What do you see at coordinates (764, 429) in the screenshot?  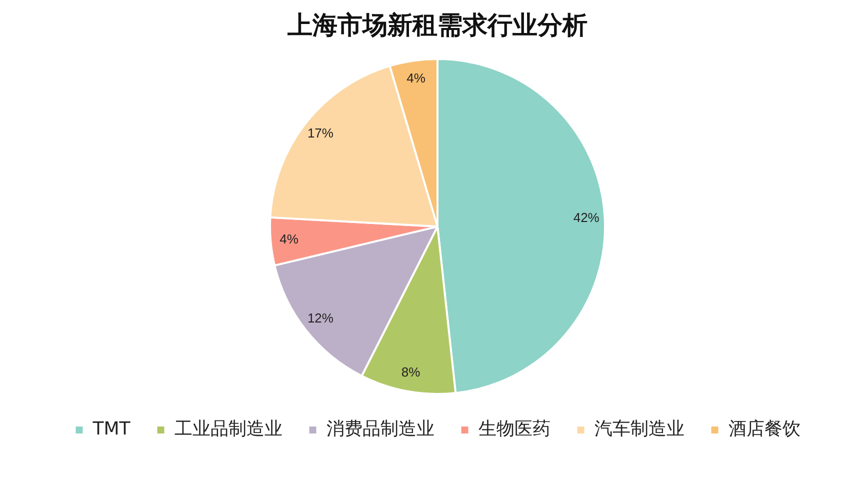 I see `legend-label: 酒店餐饮` at bounding box center [764, 429].